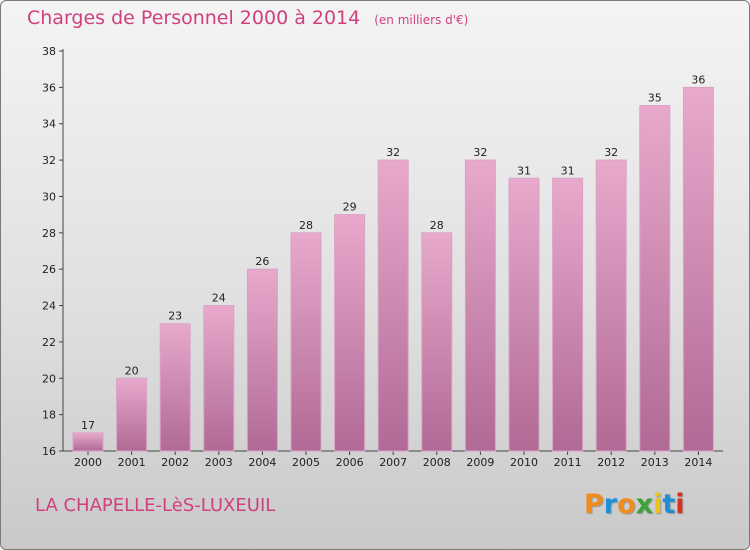  What do you see at coordinates (262, 261) in the screenshot?
I see `value-label-2004: 26` at bounding box center [262, 261].